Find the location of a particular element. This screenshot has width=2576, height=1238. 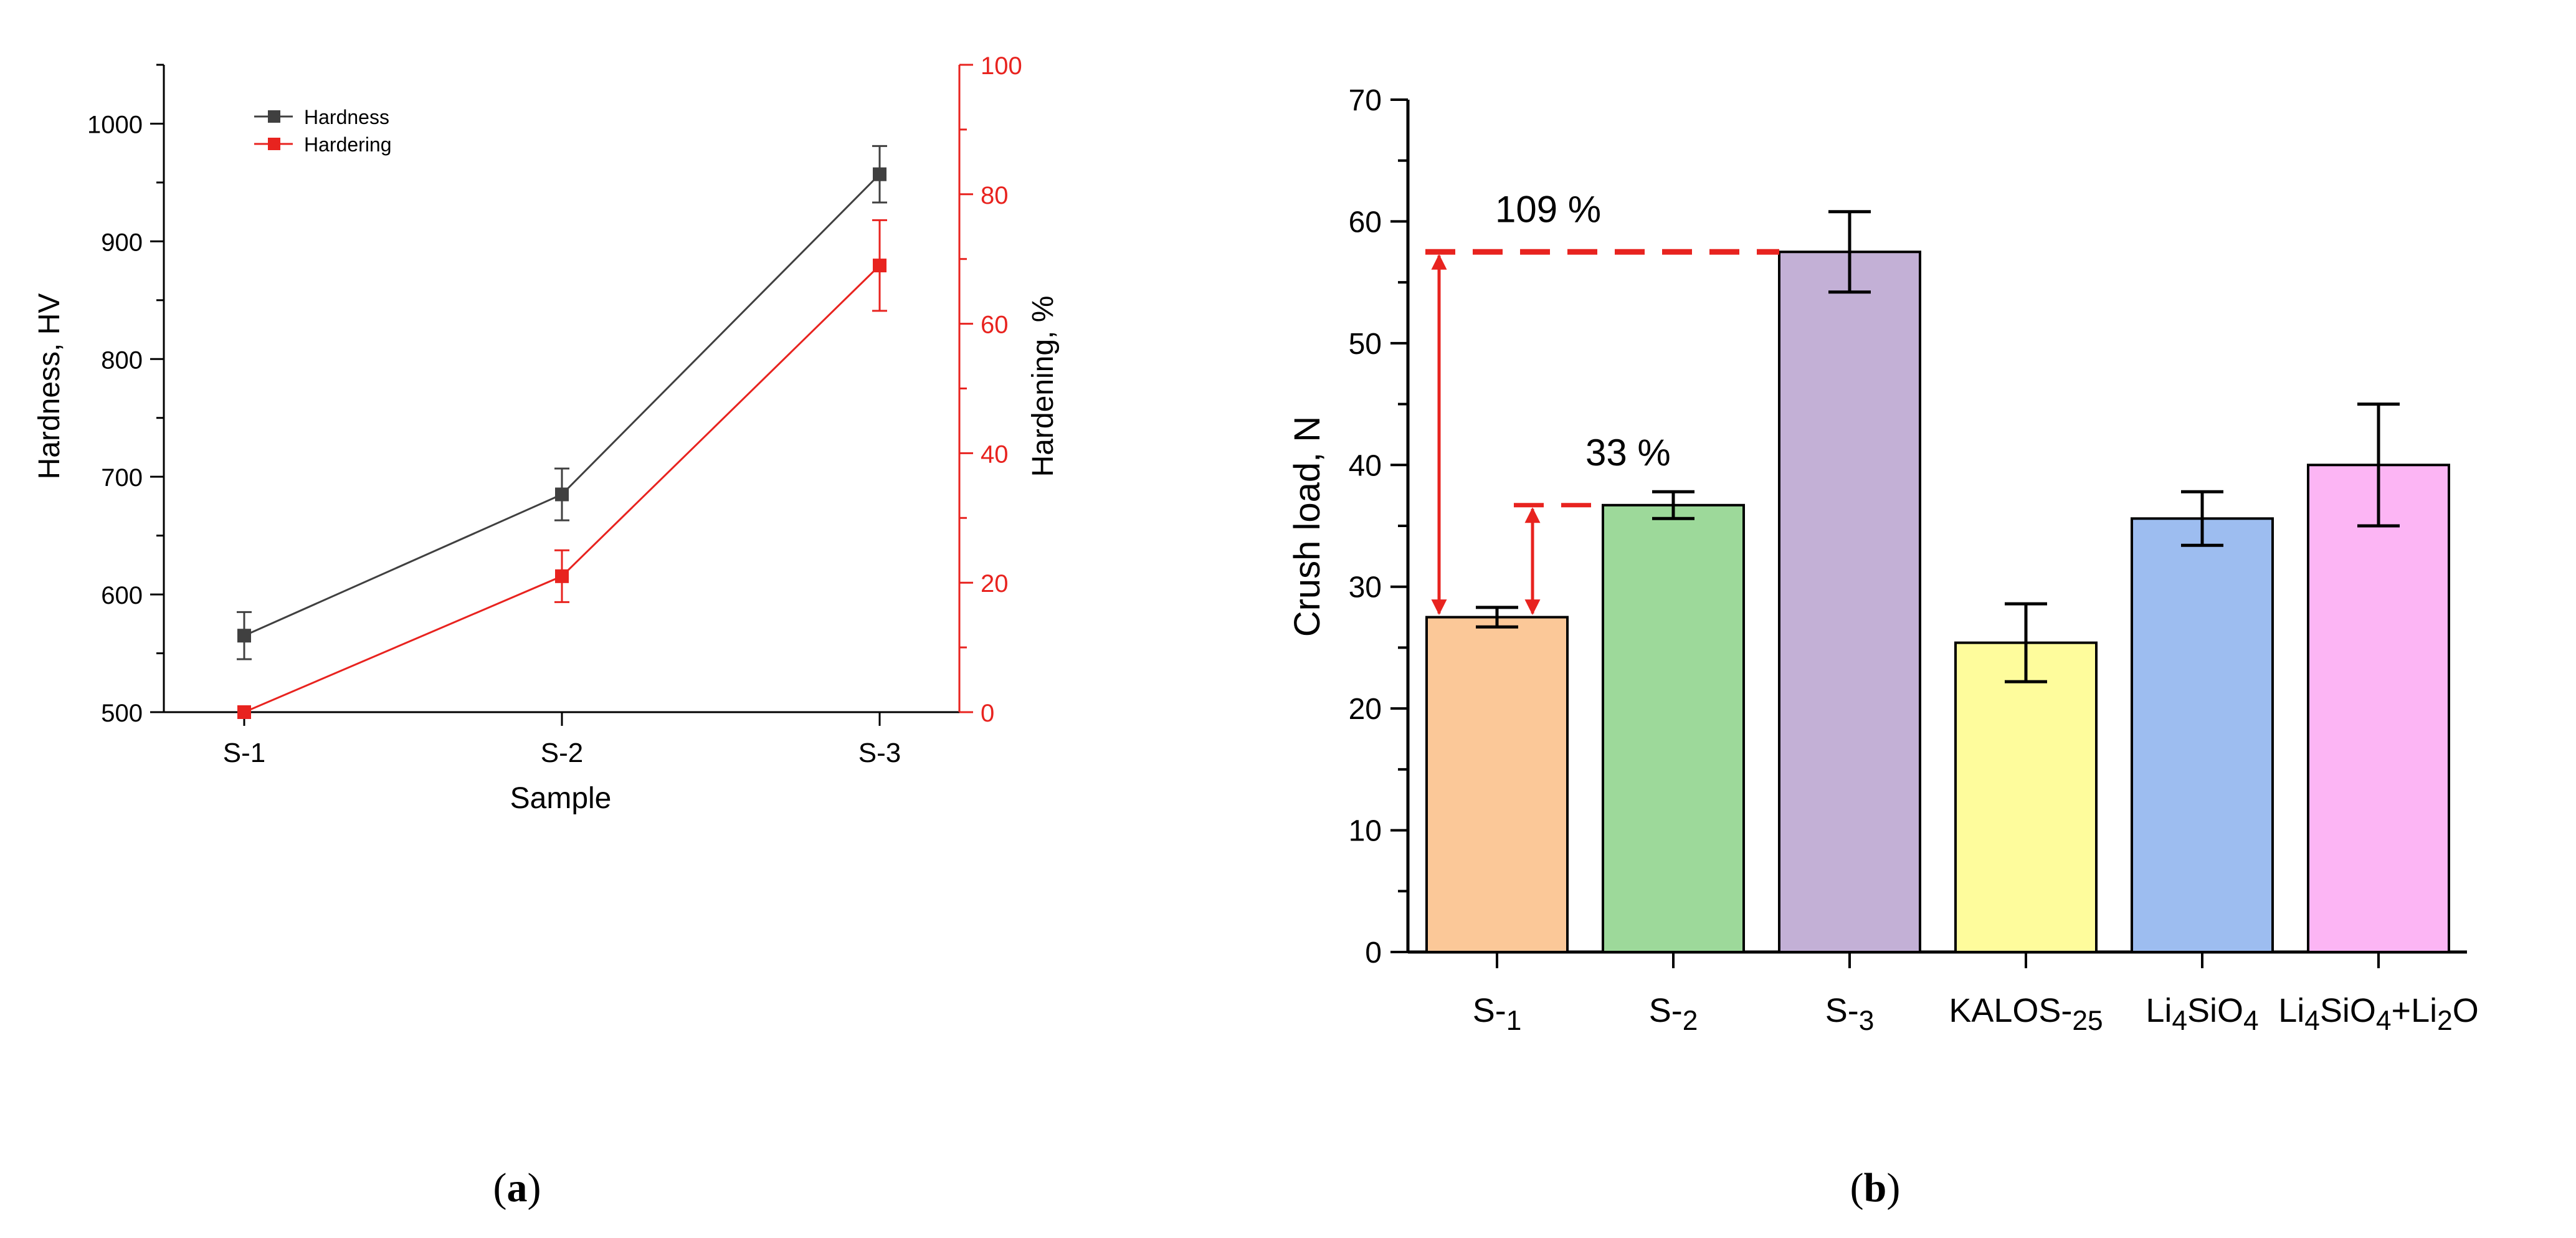

panel-a-label: (a) is located at coordinates (517, 1188).